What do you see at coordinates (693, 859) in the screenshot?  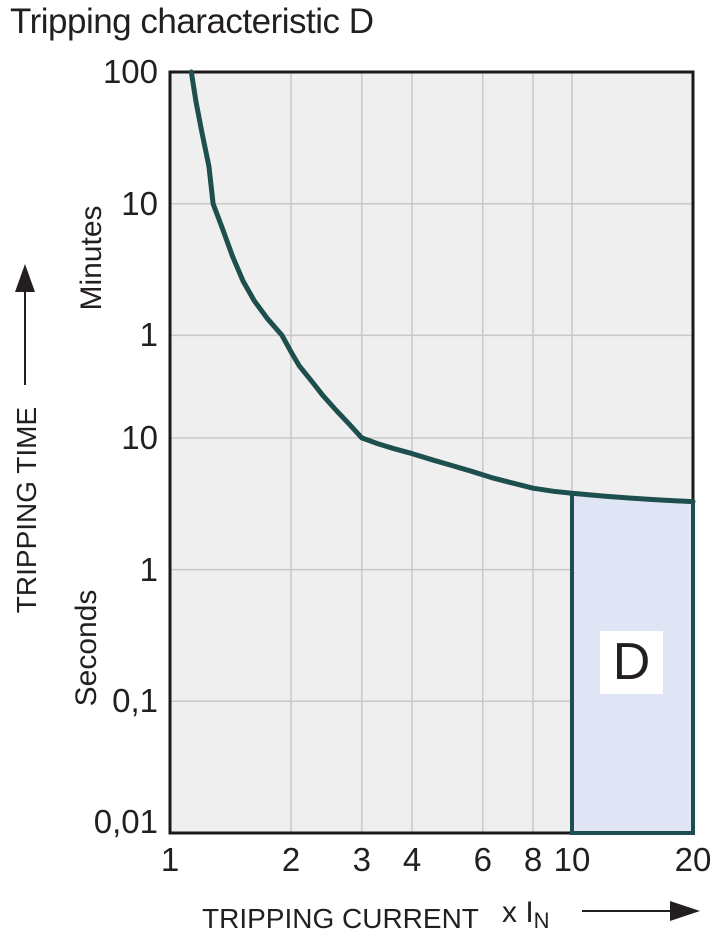 I see `x-tick-label: 20` at bounding box center [693, 859].